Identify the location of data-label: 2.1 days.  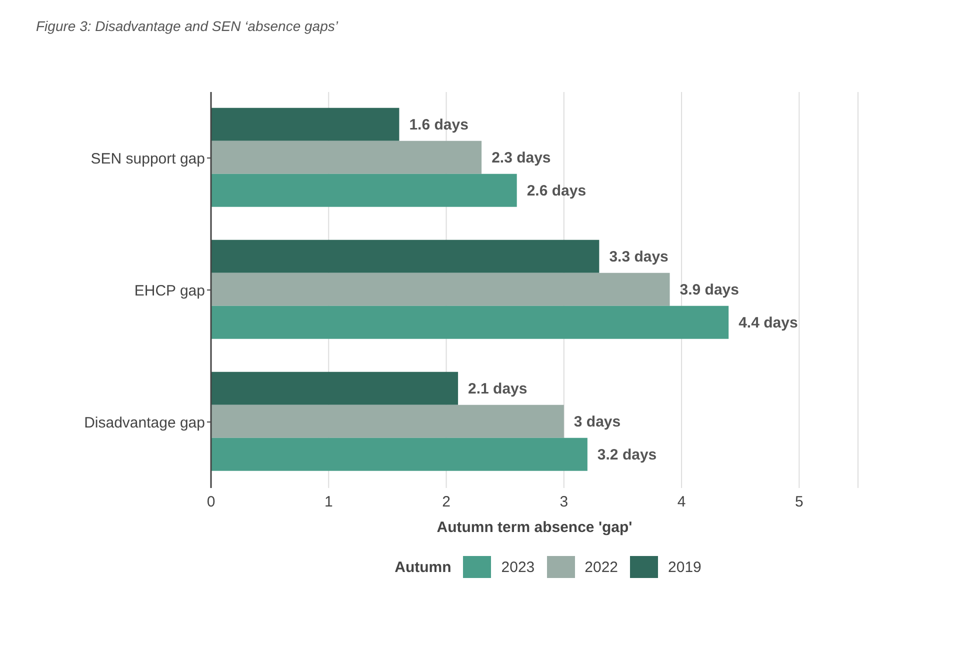
(498, 389).